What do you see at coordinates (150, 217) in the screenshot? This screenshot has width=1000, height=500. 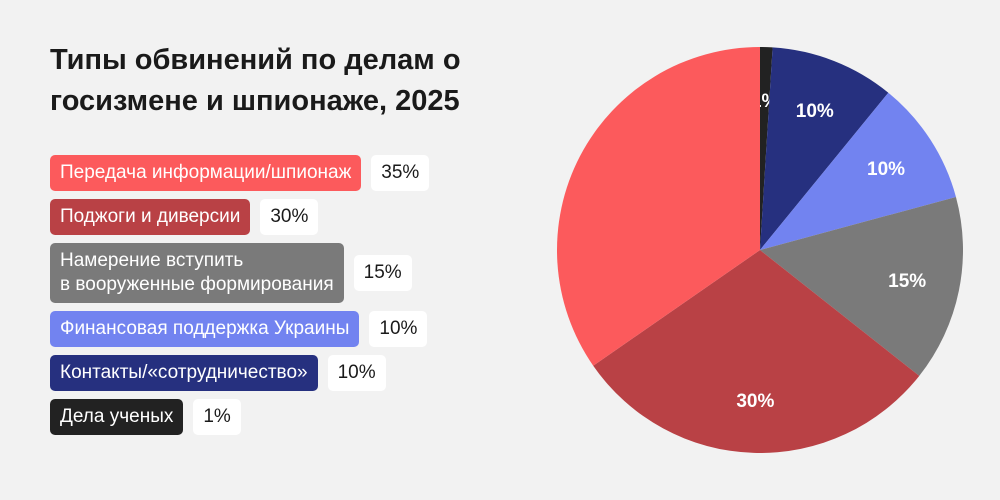 I see `legend-label: Поджоги и диверсии` at bounding box center [150, 217].